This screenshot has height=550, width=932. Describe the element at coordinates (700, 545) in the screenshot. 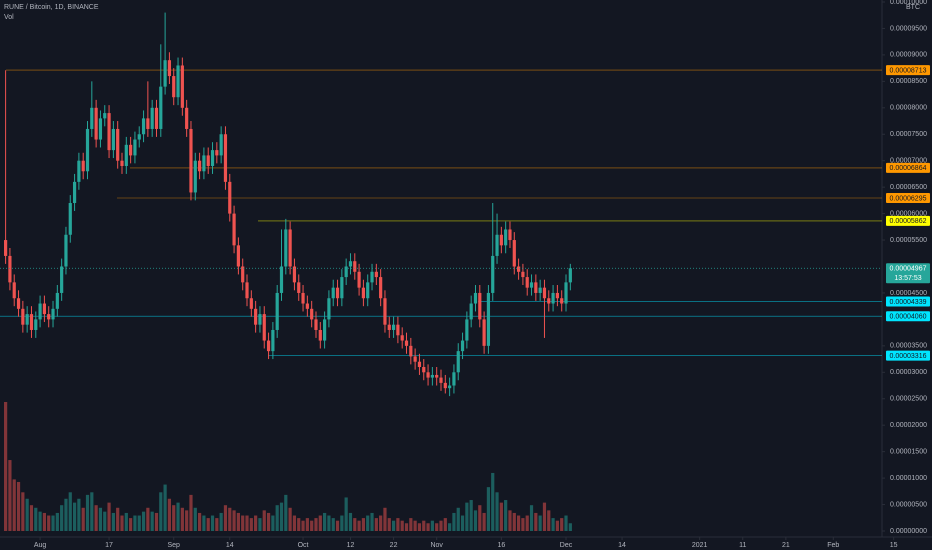

I see `x-tick-label: 2021` at that location.